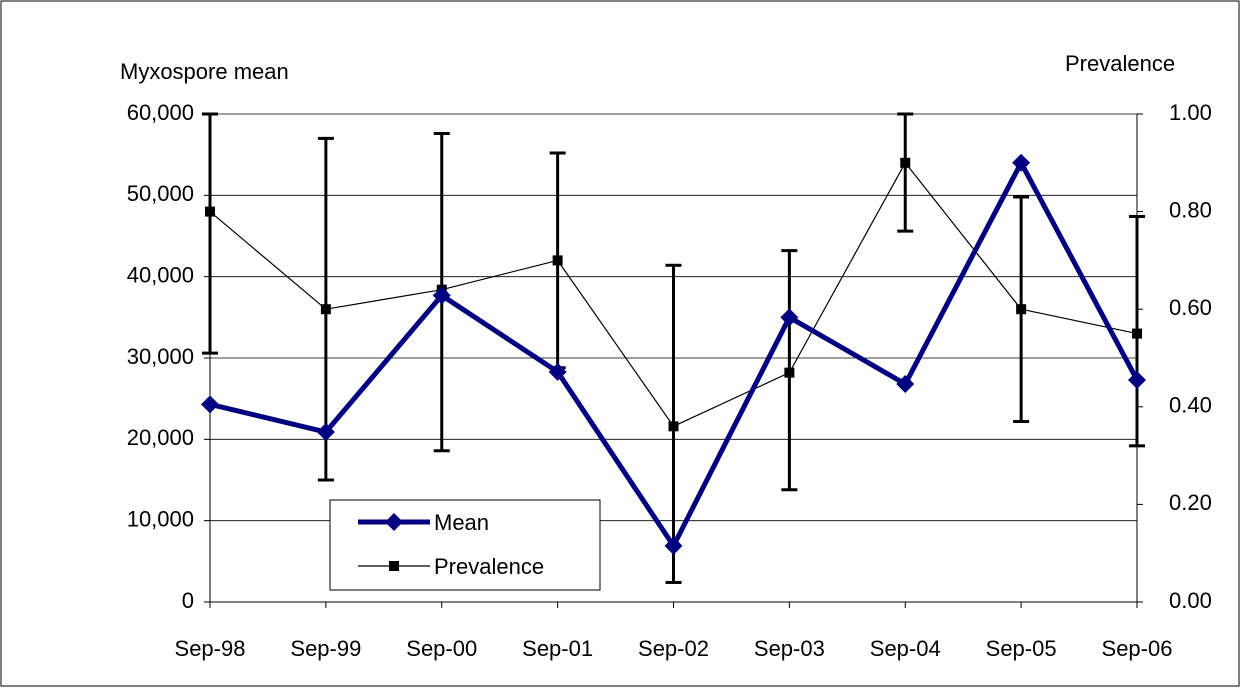  I want to click on x-tick-label: Sep-06, so click(1137, 648).